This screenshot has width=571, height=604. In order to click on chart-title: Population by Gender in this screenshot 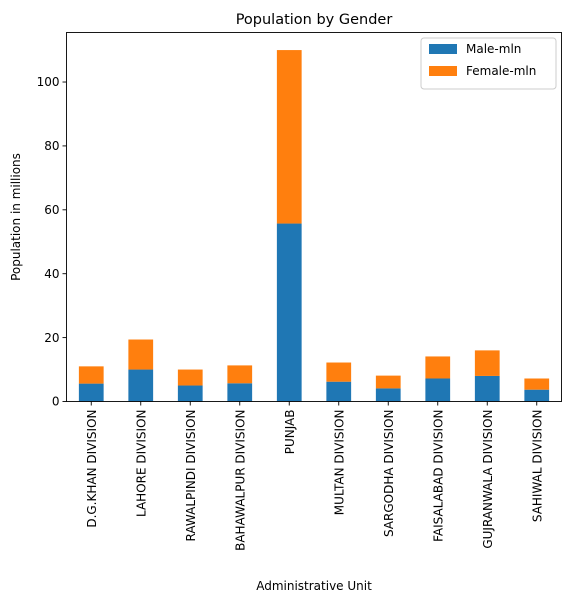, I will do `click(314, 20)`.